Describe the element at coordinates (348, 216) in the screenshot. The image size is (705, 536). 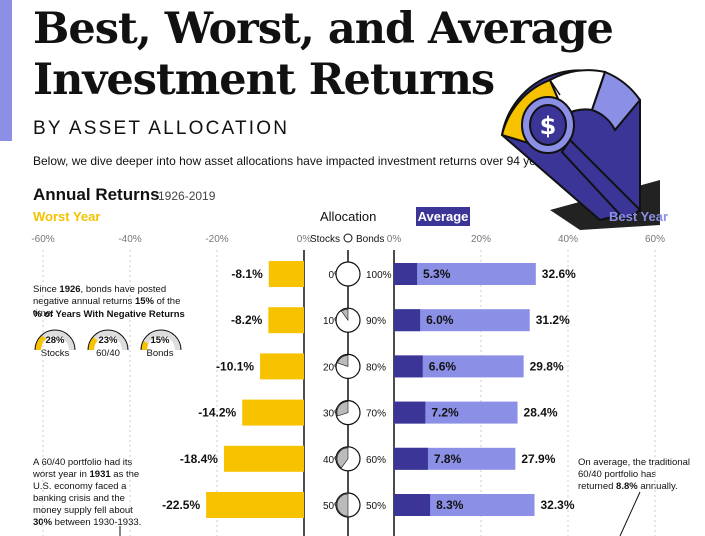
I see `allocation-header: Allocation` at that location.